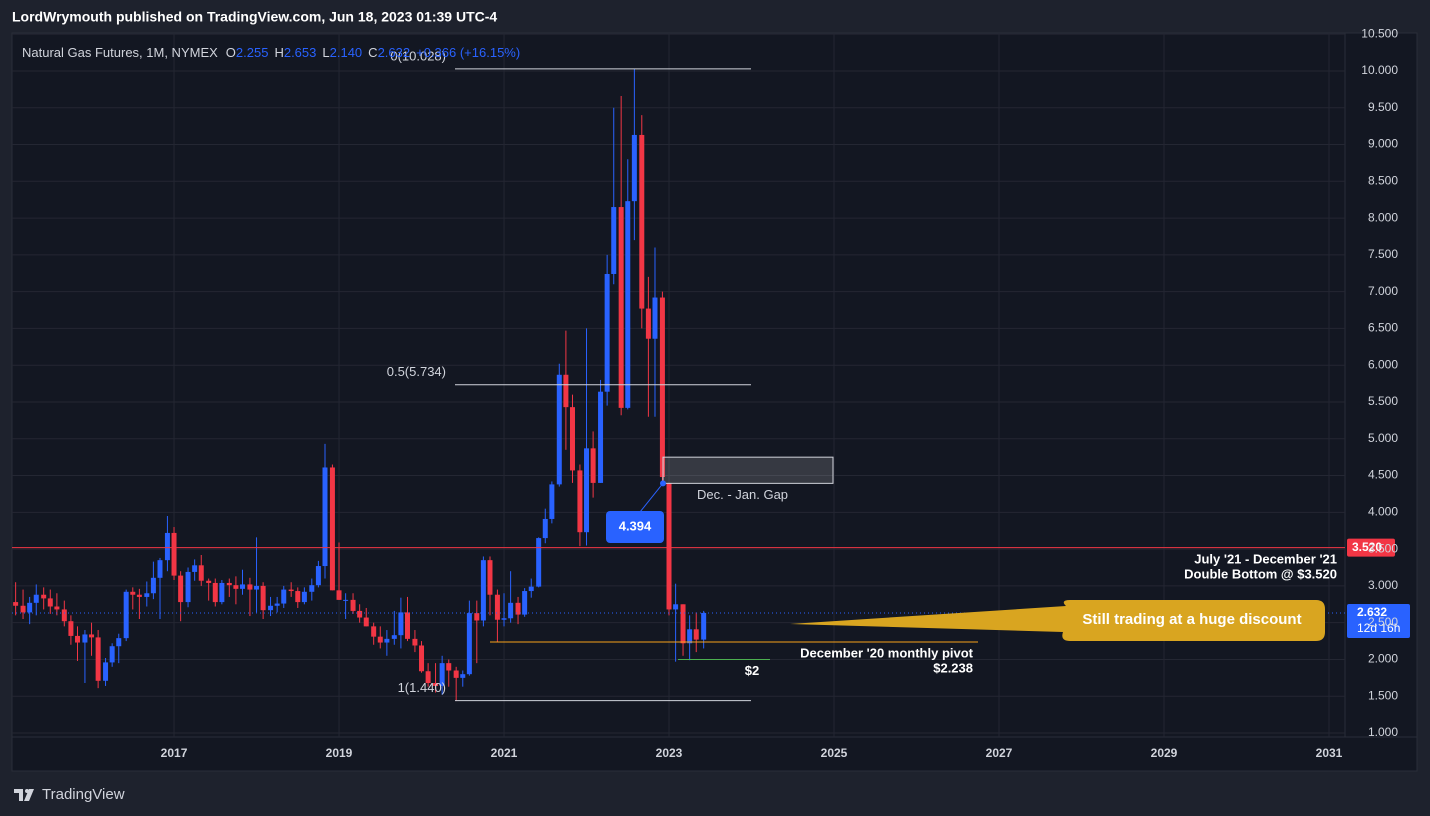  Describe the element at coordinates (748, 470) in the screenshot. I see `gap-box` at that location.